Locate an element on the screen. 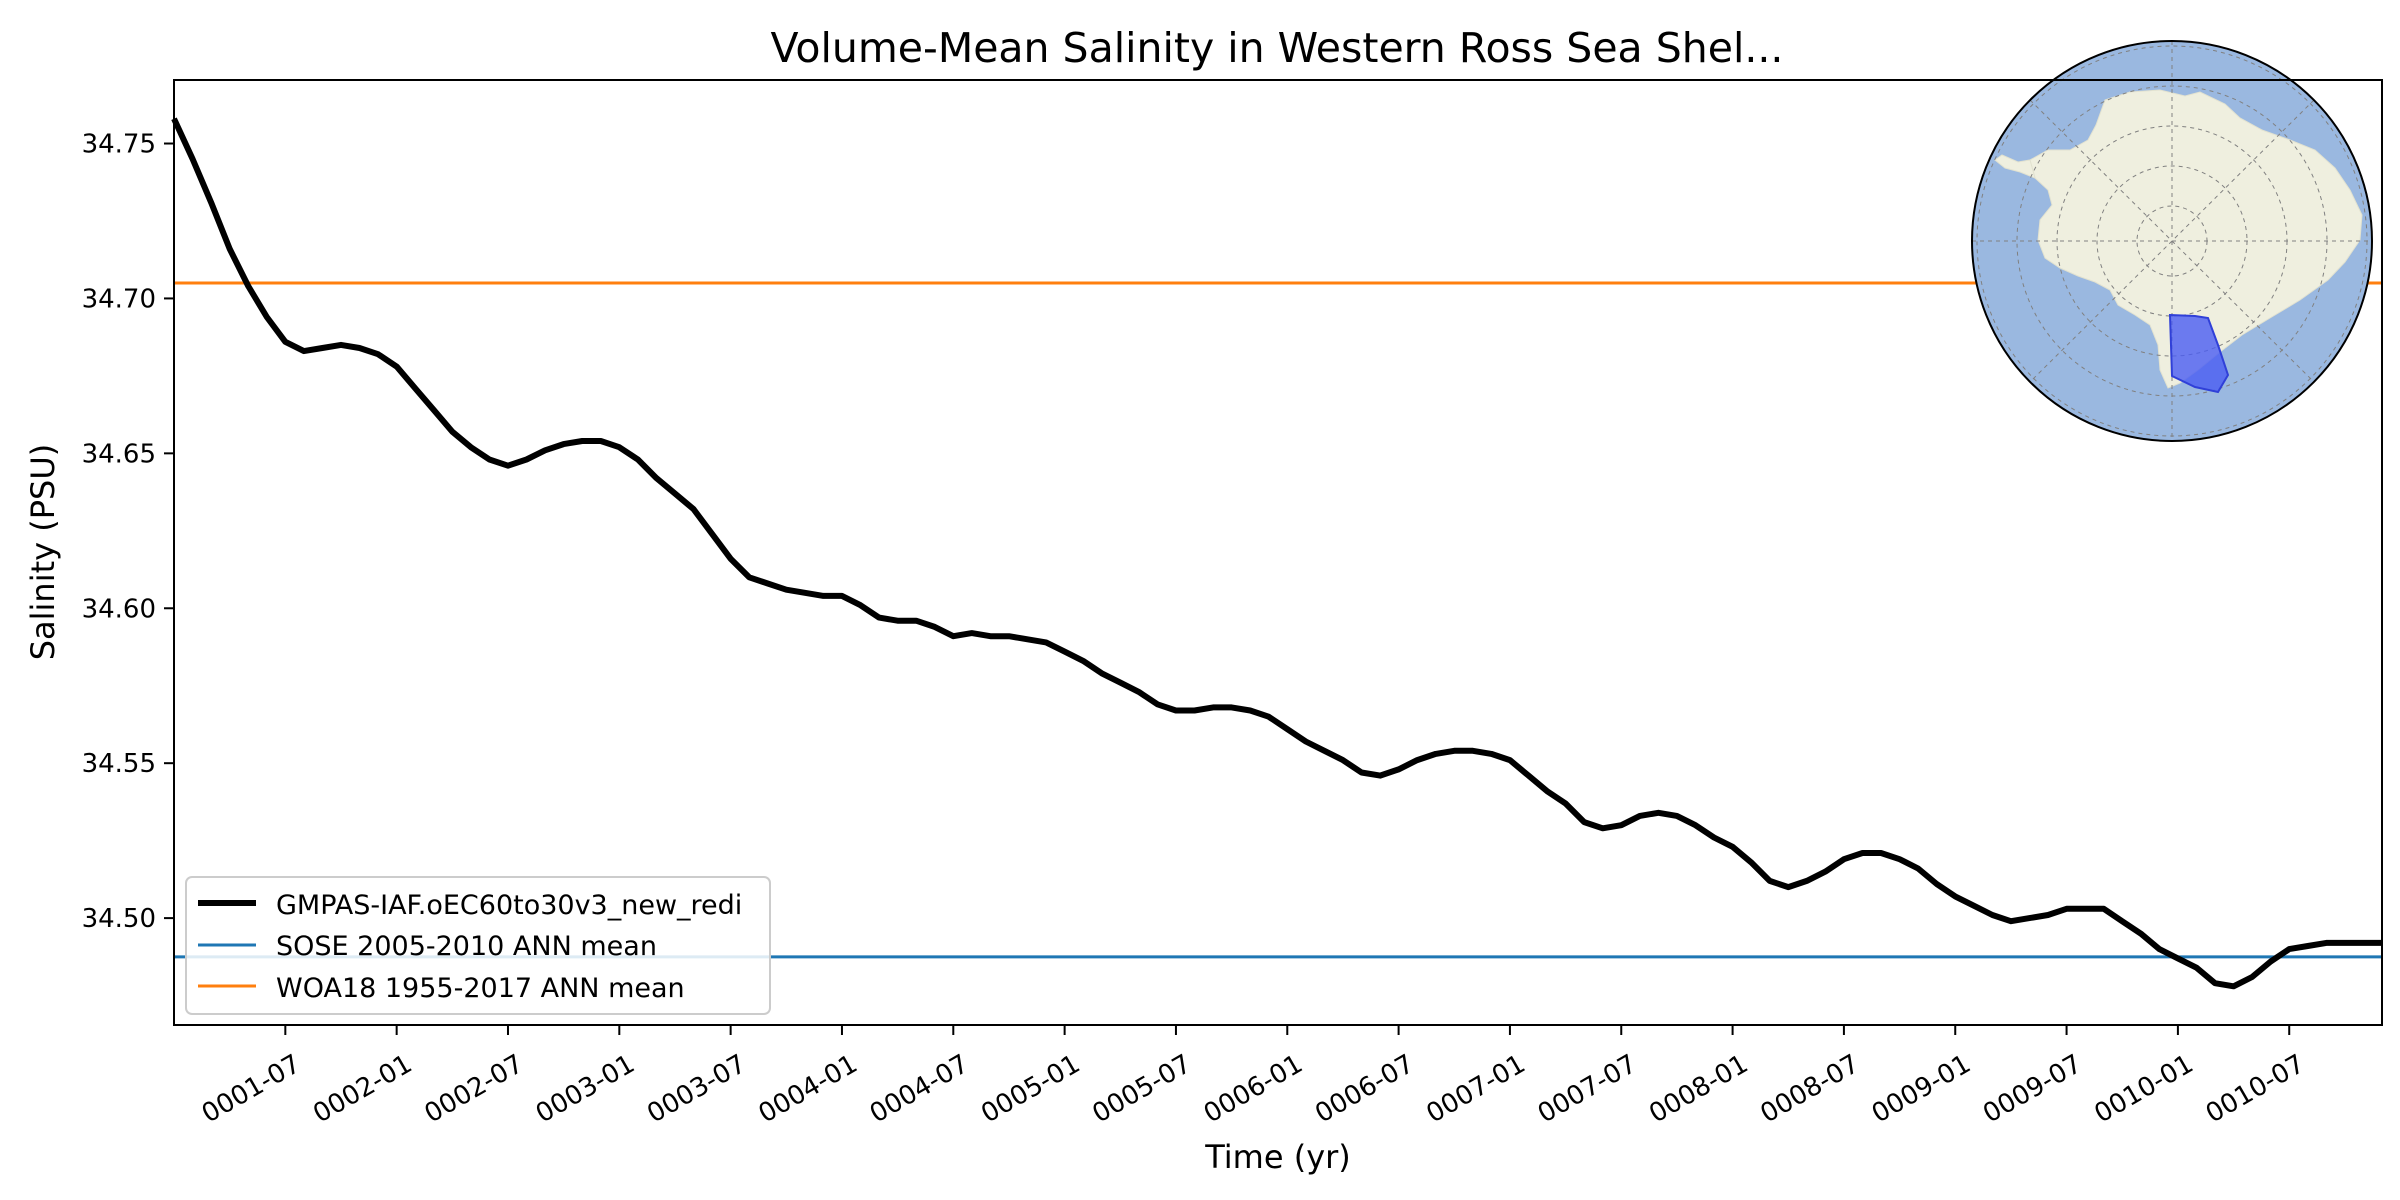 This screenshot has width=2400, height=1200. inset-region-polygon is located at coordinates (2199, 353).